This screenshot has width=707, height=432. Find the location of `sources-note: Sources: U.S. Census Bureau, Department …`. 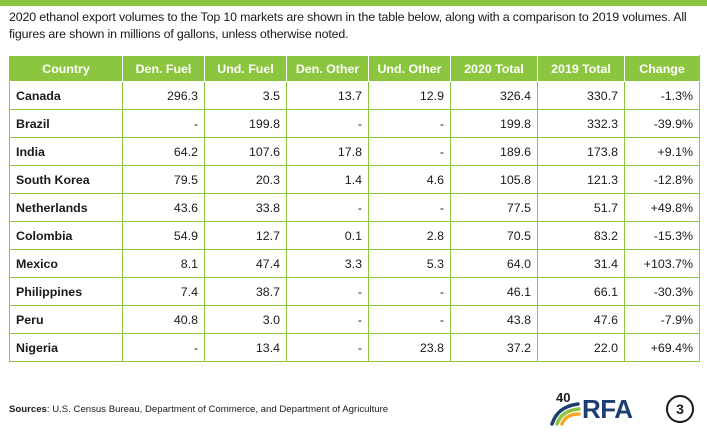

sources-note: Sources: U.S. Census Bureau, Department … is located at coordinates (198, 409).